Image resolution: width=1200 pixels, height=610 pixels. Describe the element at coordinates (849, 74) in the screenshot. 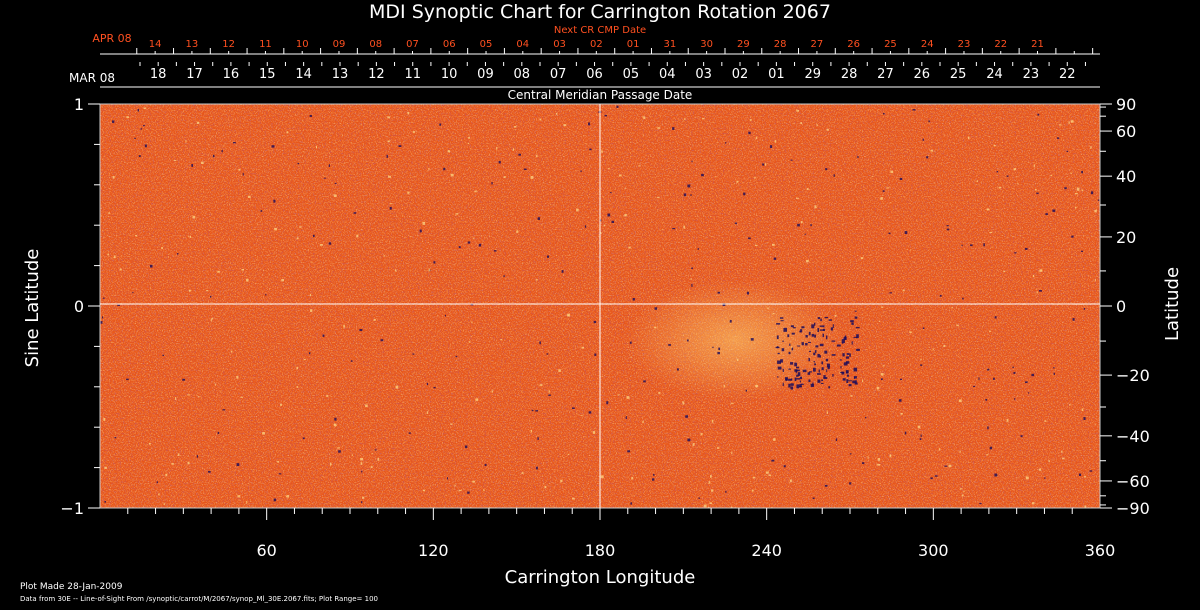

I see `cmp-date-label: 28` at that location.